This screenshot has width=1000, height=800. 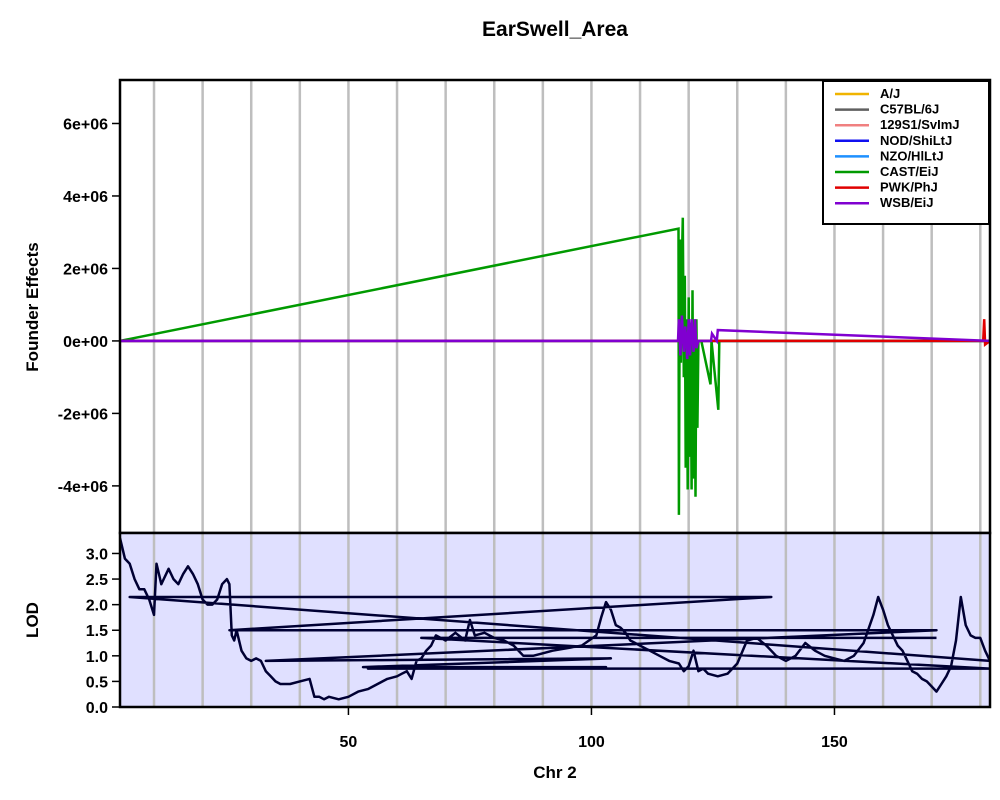 What do you see at coordinates (555, 337) in the screenshot?
I see `series-line-wsb-eij` at bounding box center [555, 337].